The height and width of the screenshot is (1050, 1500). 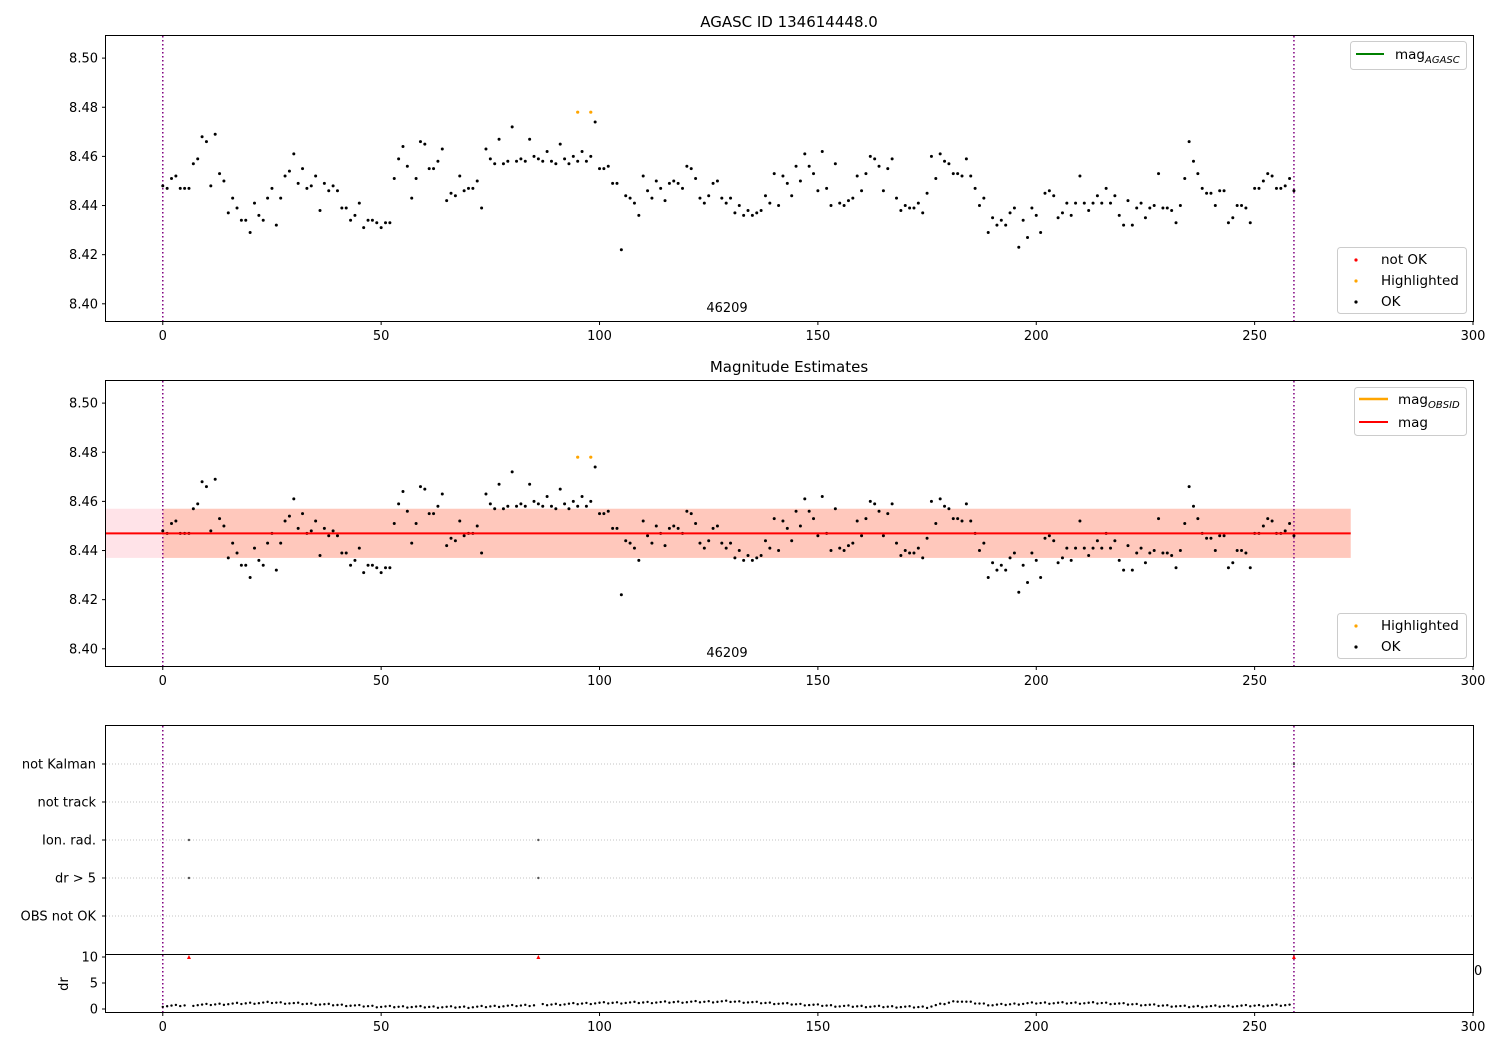 What do you see at coordinates (538, 878) in the screenshot?
I see `flag-point` at bounding box center [538, 878].